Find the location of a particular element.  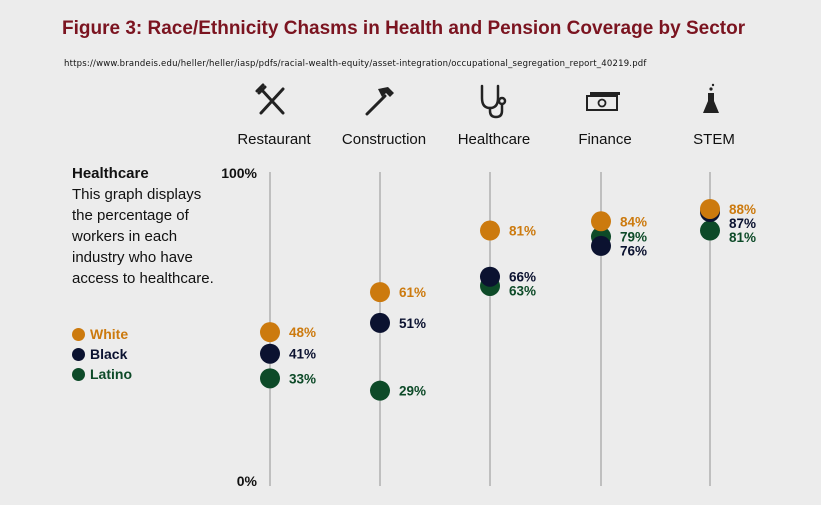

label-black-healthcare: 66% is located at coordinates (522, 277).